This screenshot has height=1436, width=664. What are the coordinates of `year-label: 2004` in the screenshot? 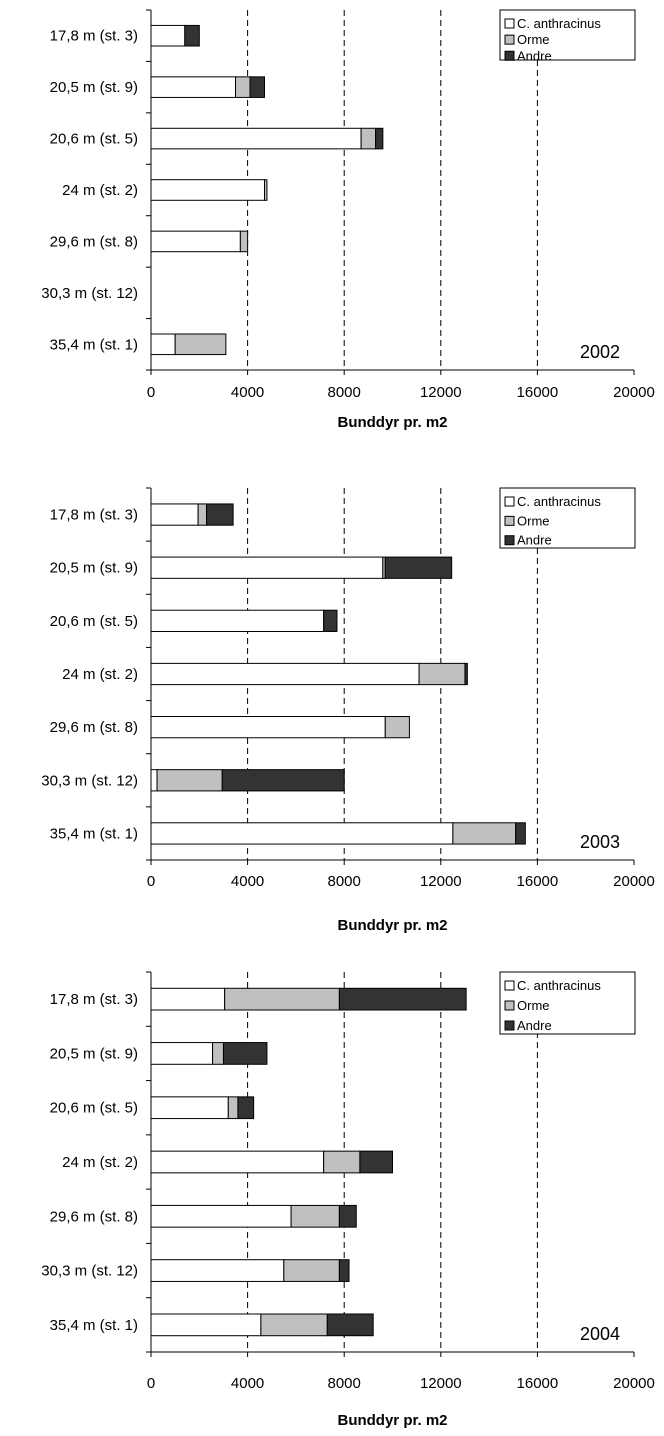 It's located at (600, 1334).